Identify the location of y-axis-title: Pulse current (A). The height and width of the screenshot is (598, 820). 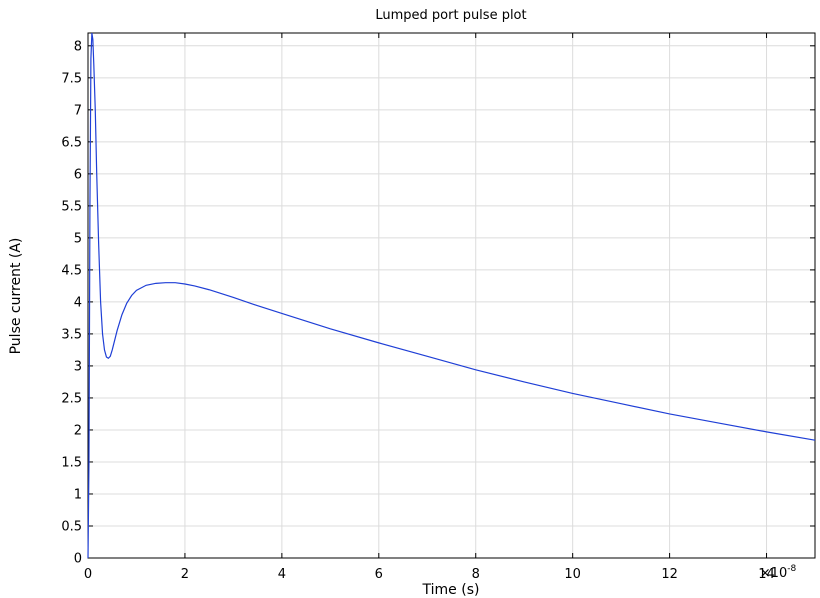
(16, 296).